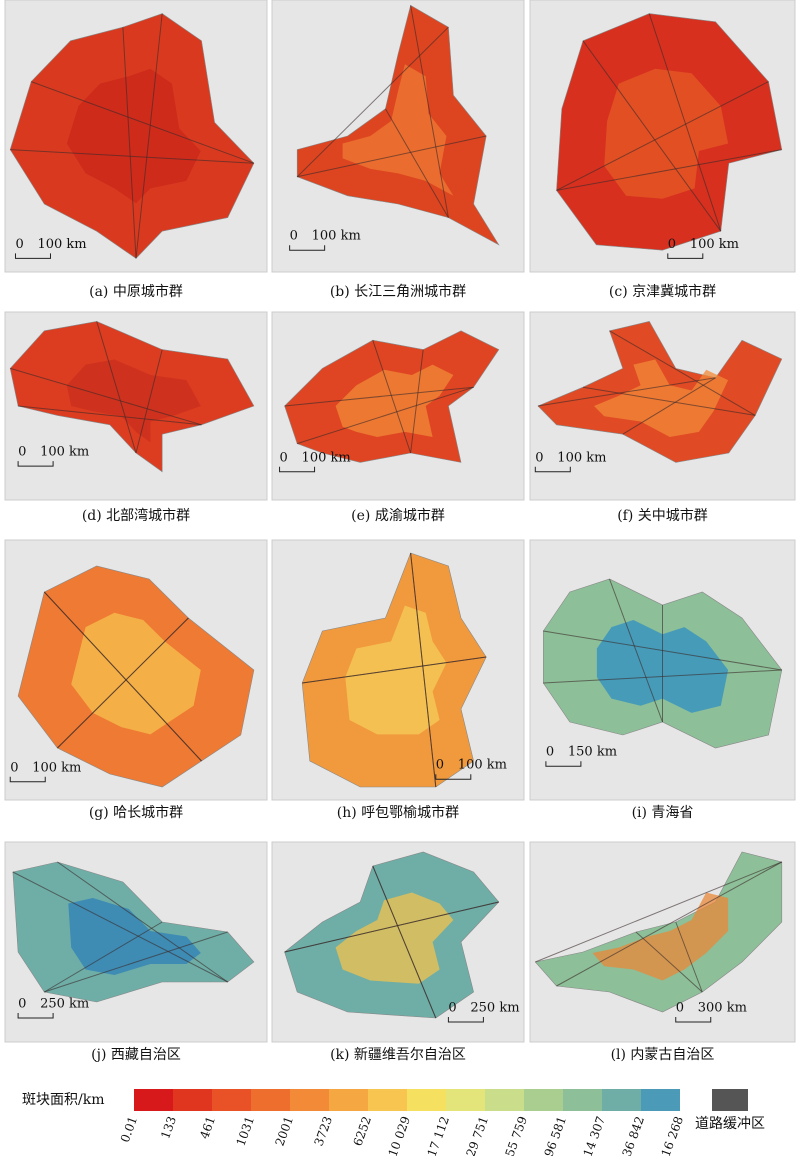 The image size is (800, 1156). I want to click on caption: (k) 新疆维吾尔自治区, so click(398, 1055).